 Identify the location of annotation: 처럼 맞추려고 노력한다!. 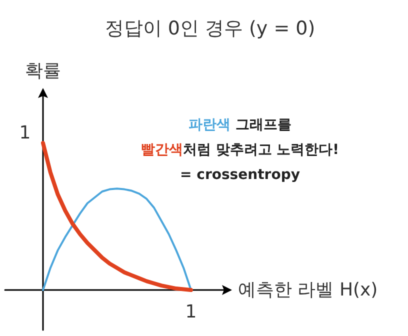
(261, 150).